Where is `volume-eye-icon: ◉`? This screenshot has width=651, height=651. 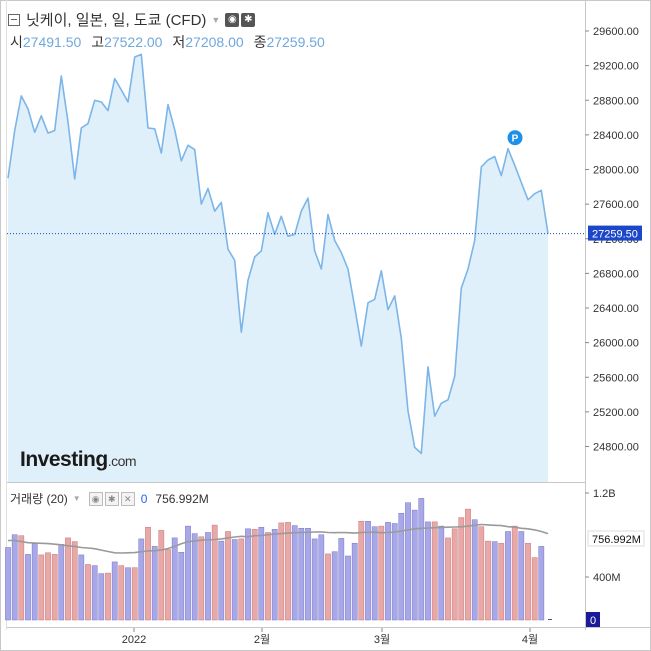
volume-eye-icon: ◉ is located at coordinates (95, 498).